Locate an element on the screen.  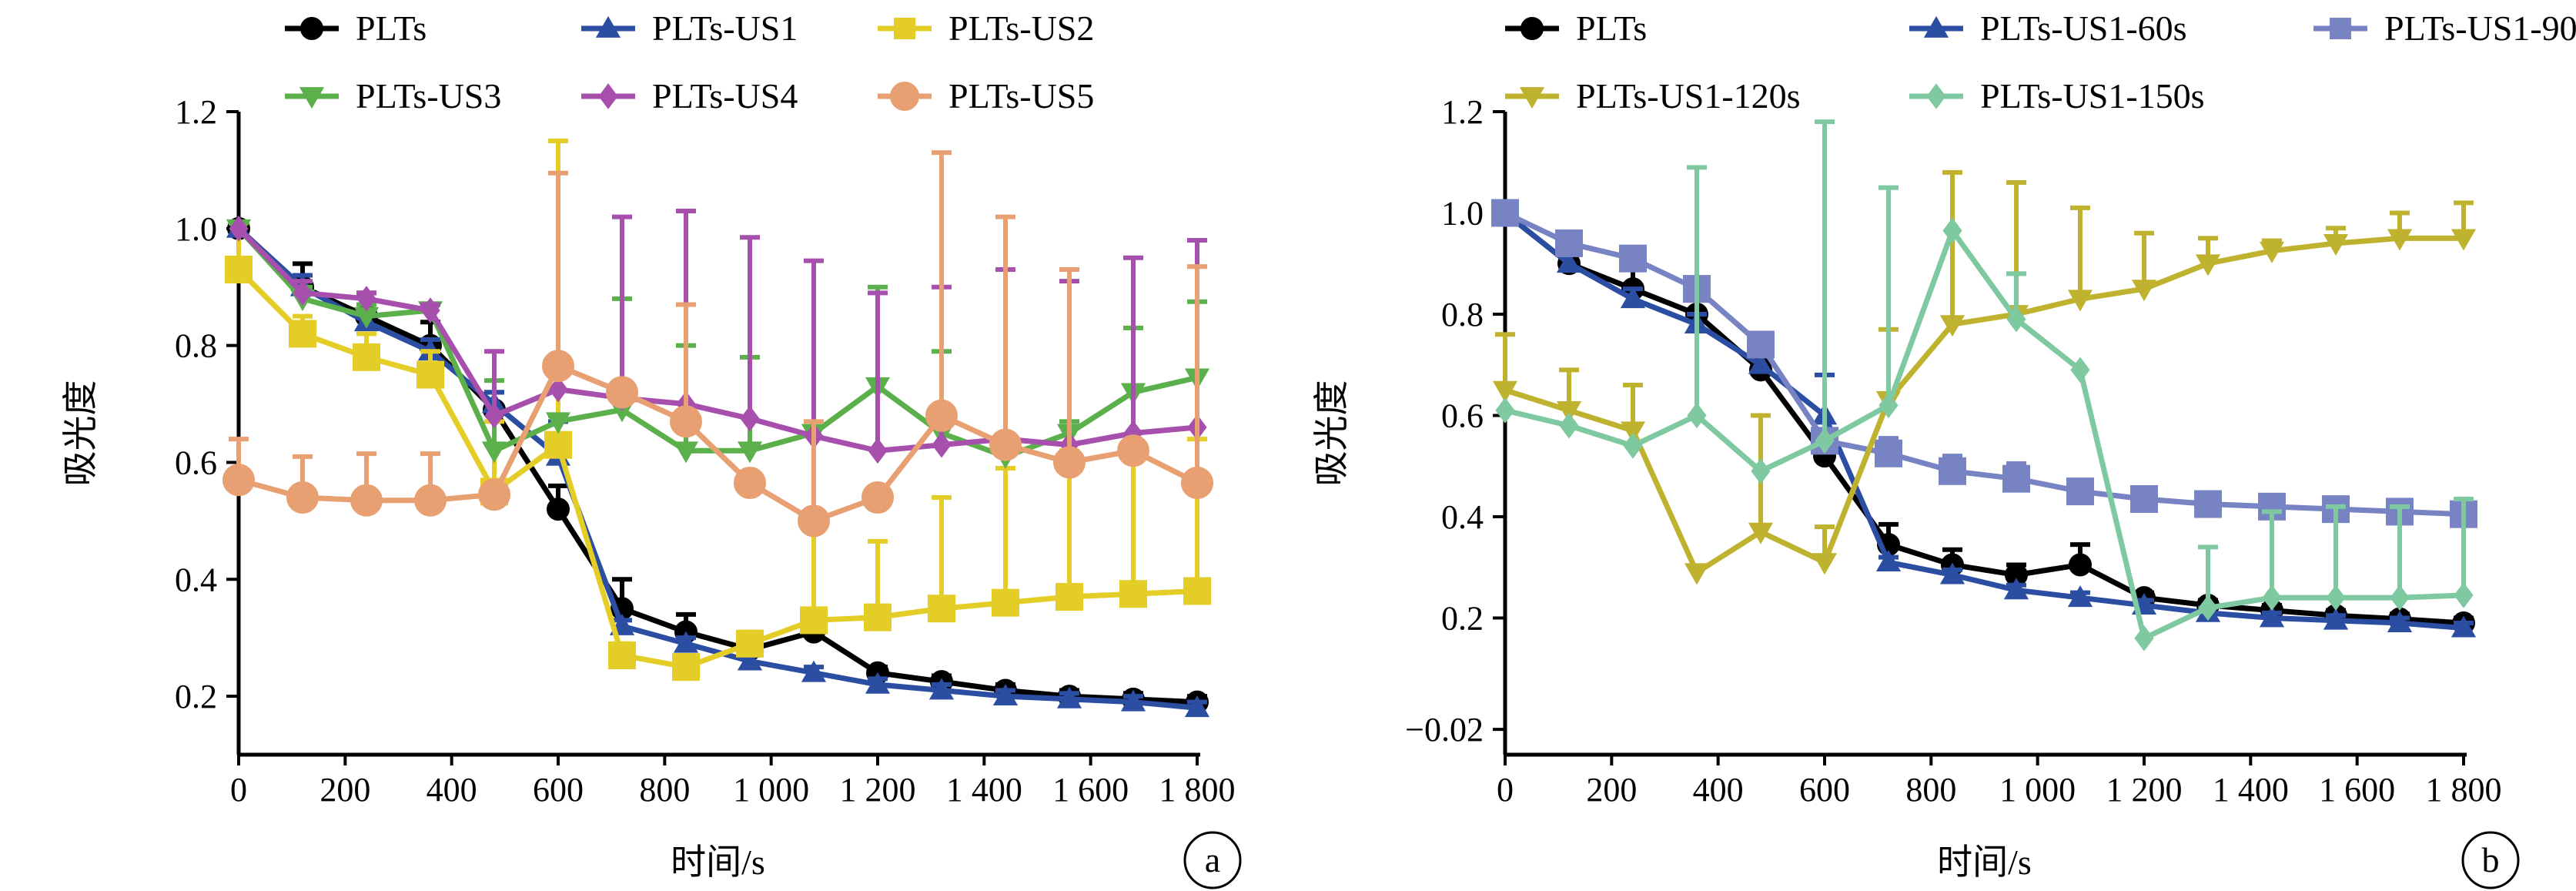
legend-item: PLTs-US1-150s is located at coordinates (2057, 96).